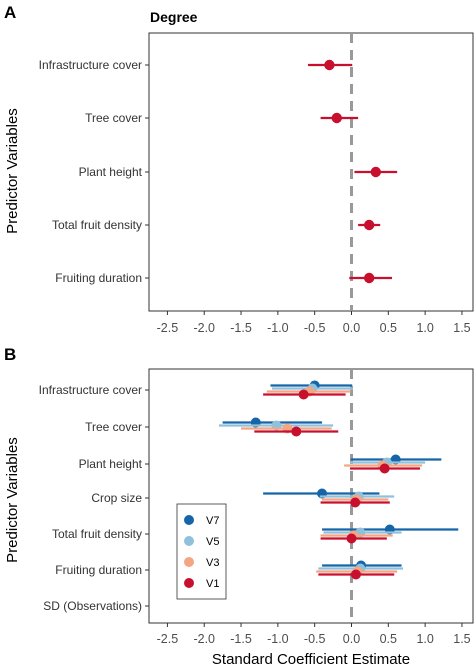 This screenshot has width=474, height=669. What do you see at coordinates (212, 542) in the screenshot?
I see `legend-label: V5` at bounding box center [212, 542].